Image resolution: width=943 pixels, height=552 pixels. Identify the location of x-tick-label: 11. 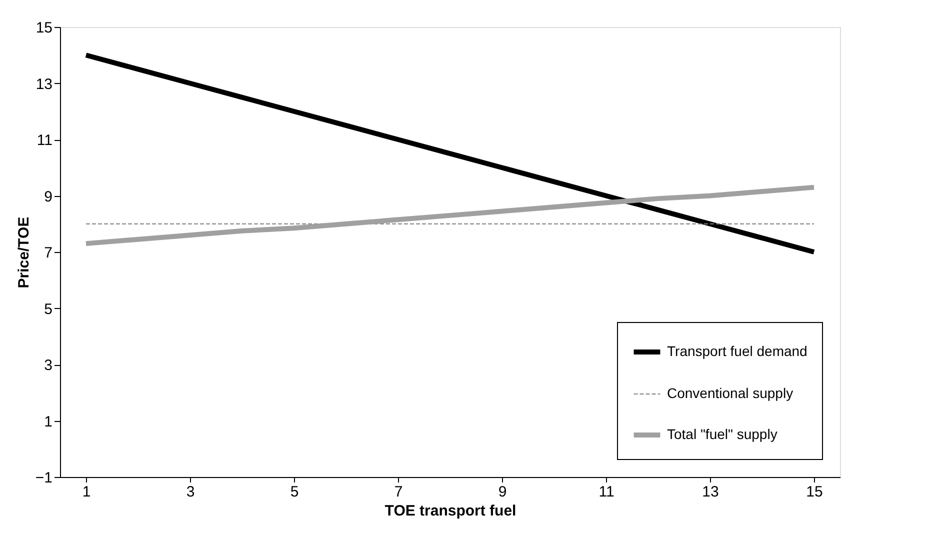
(606, 492).